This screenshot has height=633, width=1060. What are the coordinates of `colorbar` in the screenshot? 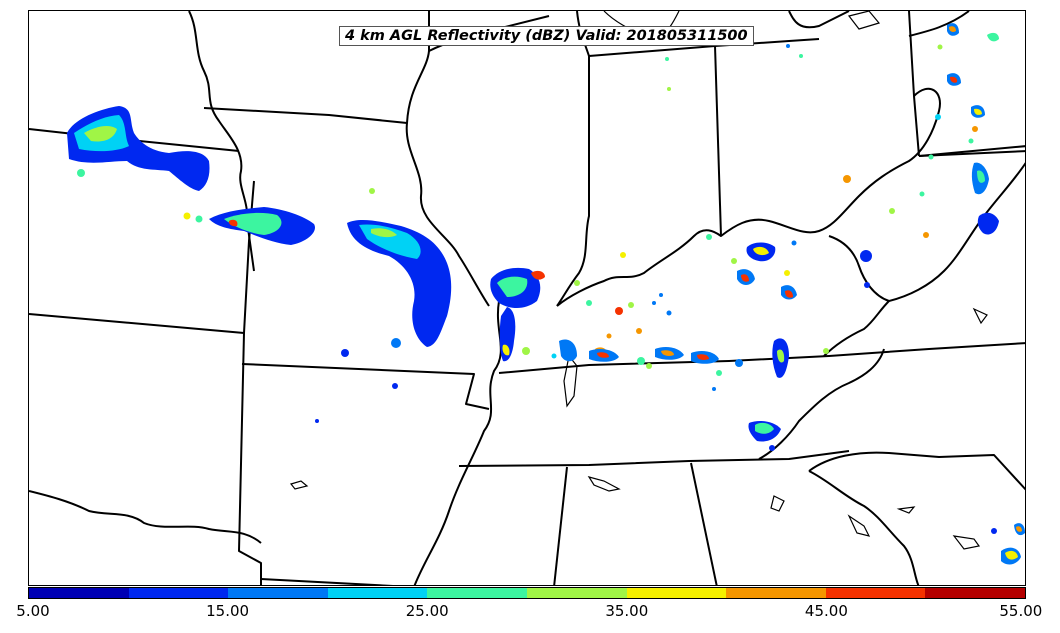 It's located at (527, 593).